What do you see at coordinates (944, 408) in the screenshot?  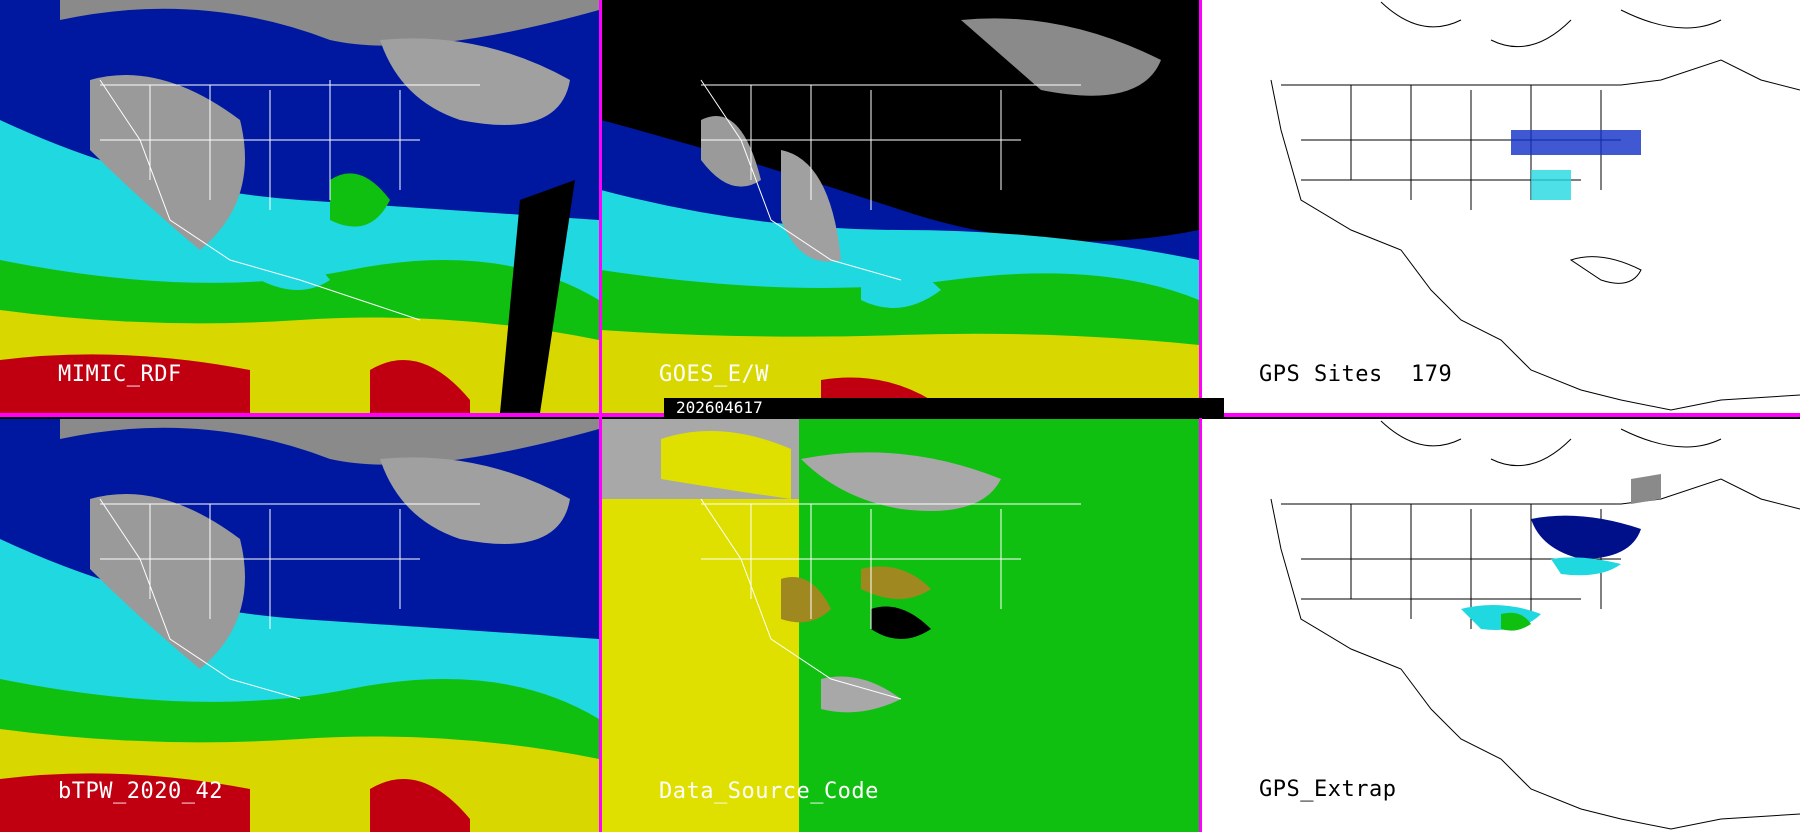 I see `timestamp-bar: 202604617` at bounding box center [944, 408].